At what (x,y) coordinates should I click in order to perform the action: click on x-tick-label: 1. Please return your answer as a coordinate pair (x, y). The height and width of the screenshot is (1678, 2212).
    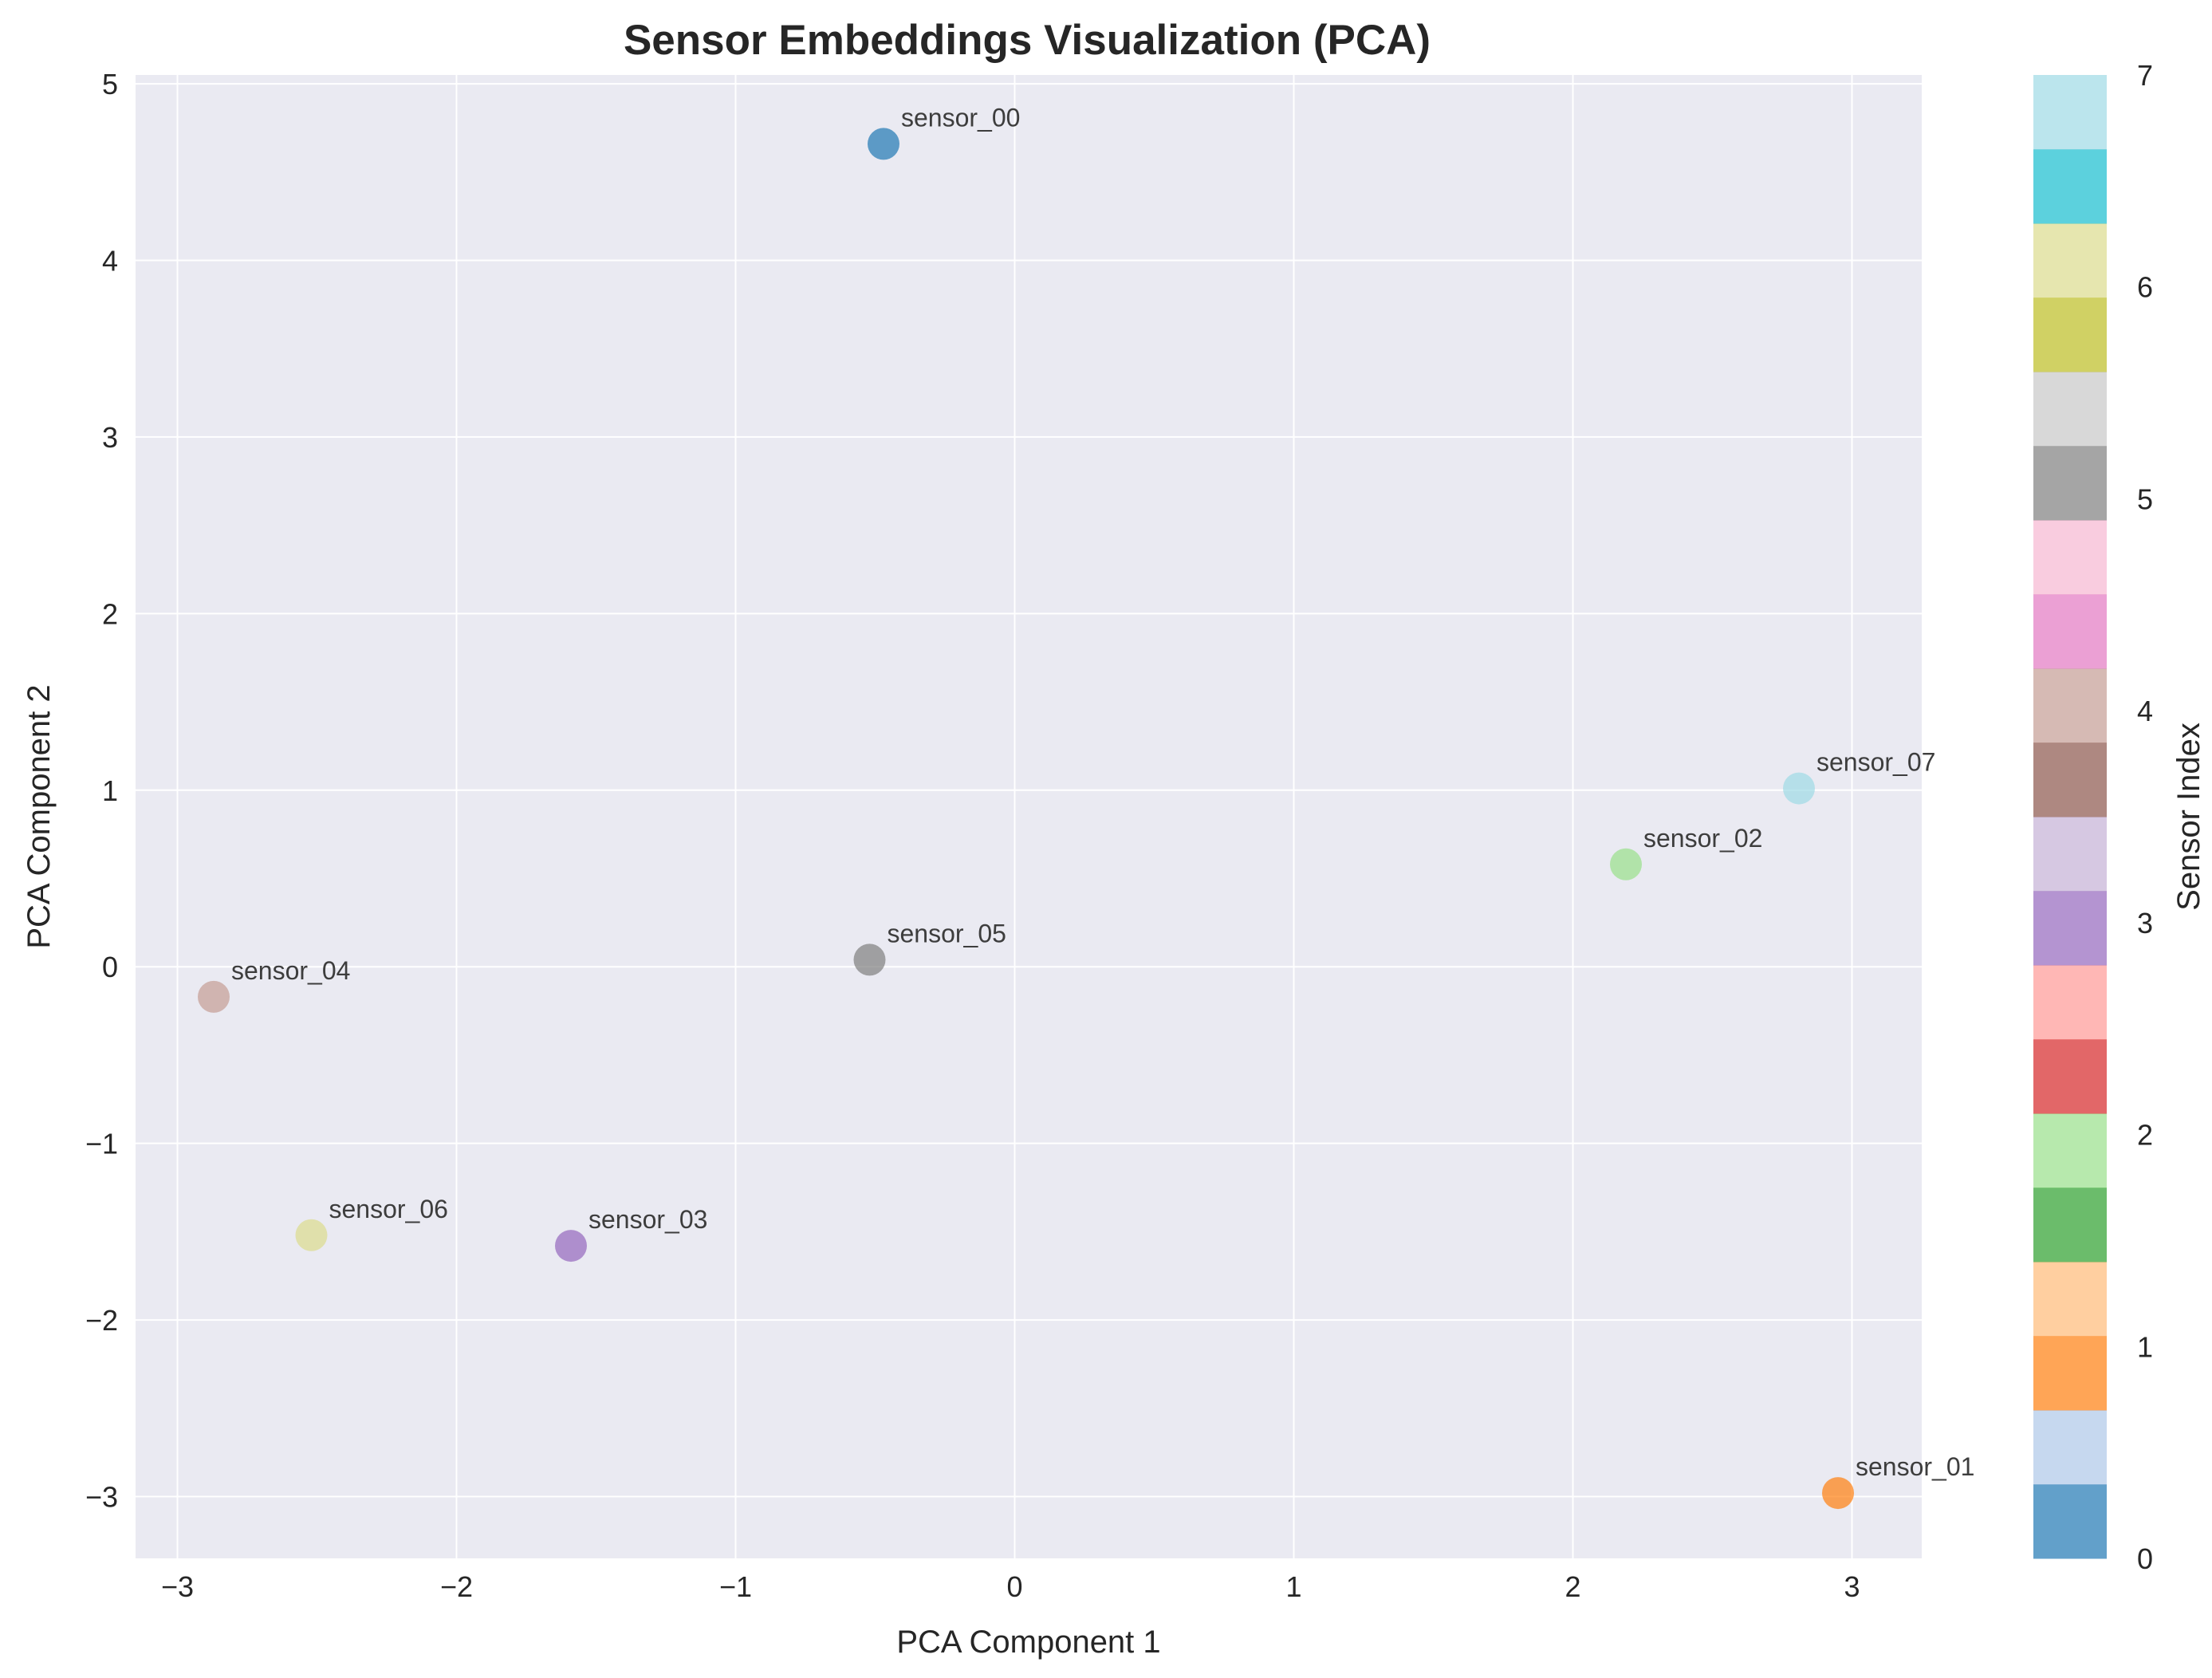
    Looking at the image, I should click on (1293, 1586).